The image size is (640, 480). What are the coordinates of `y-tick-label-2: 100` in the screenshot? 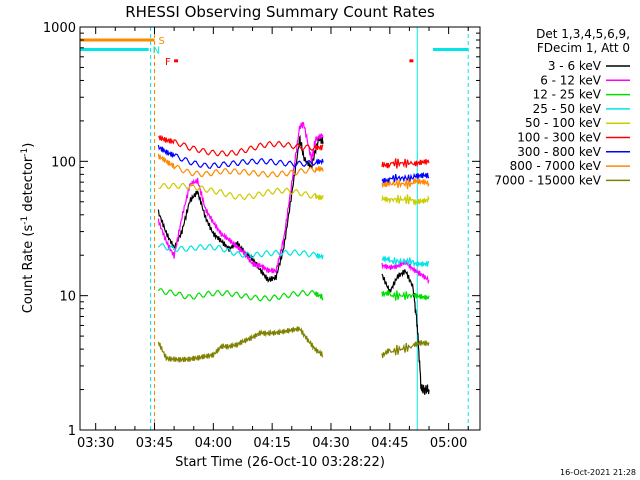 It's located at (63, 162).